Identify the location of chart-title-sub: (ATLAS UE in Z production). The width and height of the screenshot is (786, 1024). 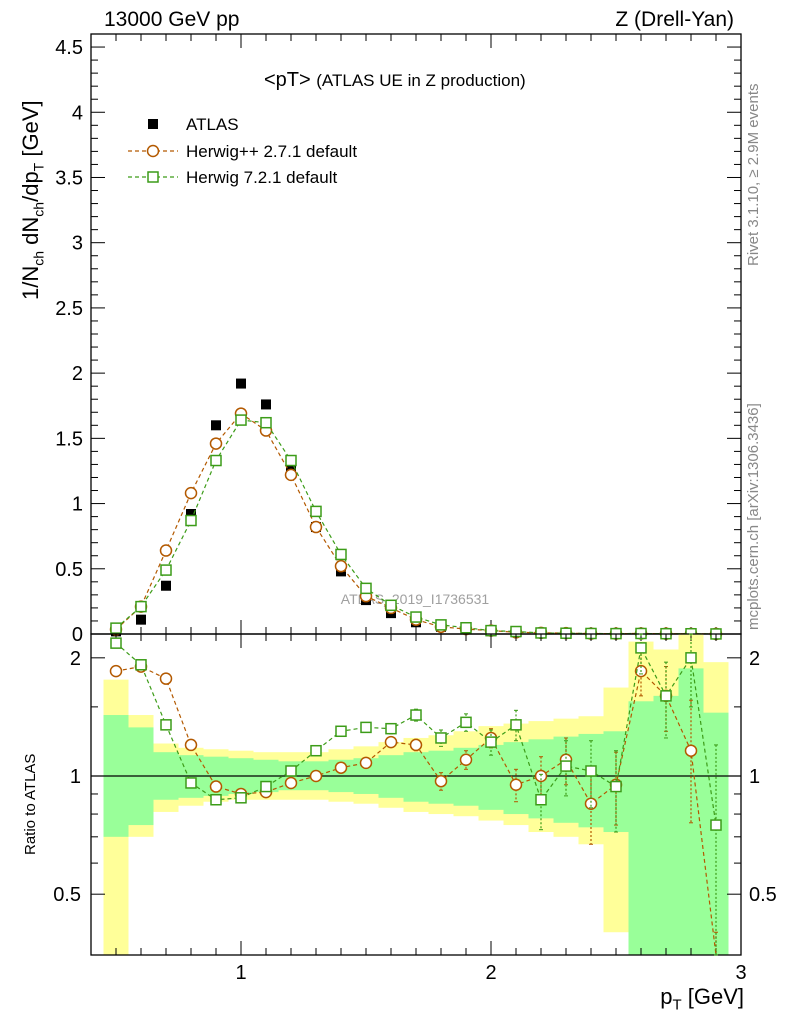
(420, 80).